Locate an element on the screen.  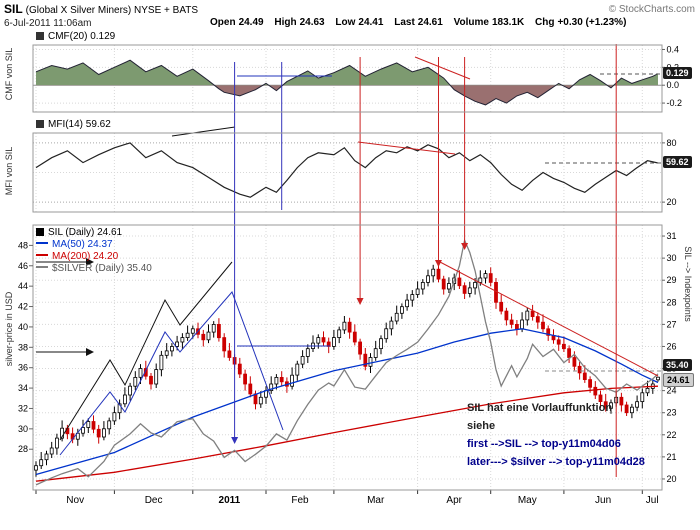
low-label: Low is located at coordinates (345, 22).